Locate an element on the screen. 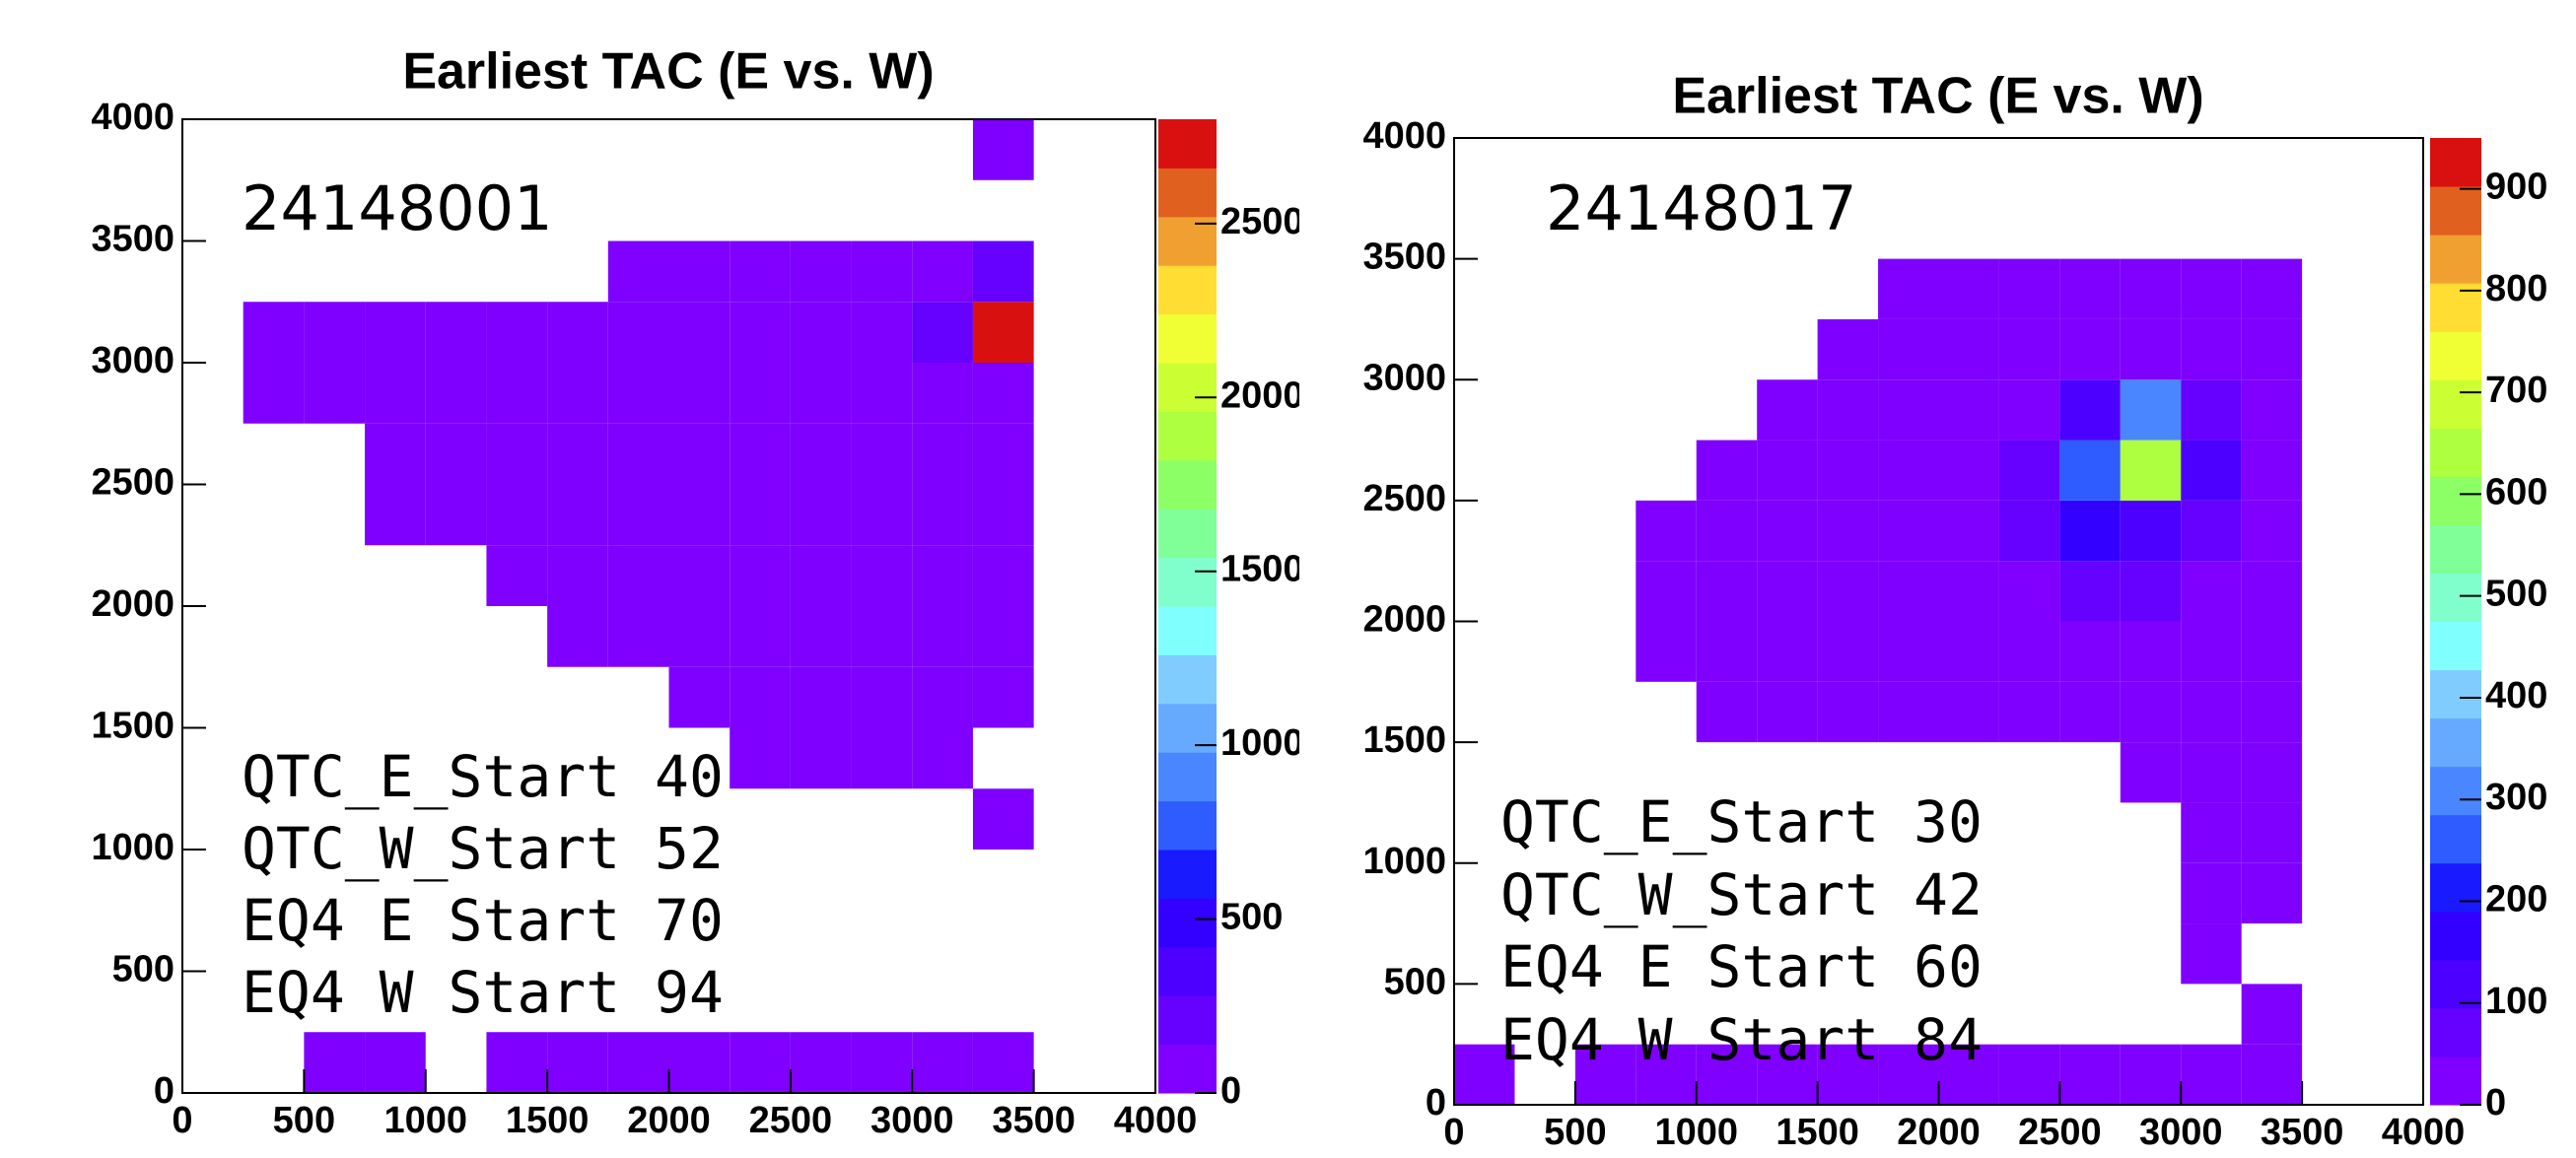 The height and width of the screenshot is (1158, 2576). colorbar-tick-label: 1500 is located at coordinates (1262, 569).